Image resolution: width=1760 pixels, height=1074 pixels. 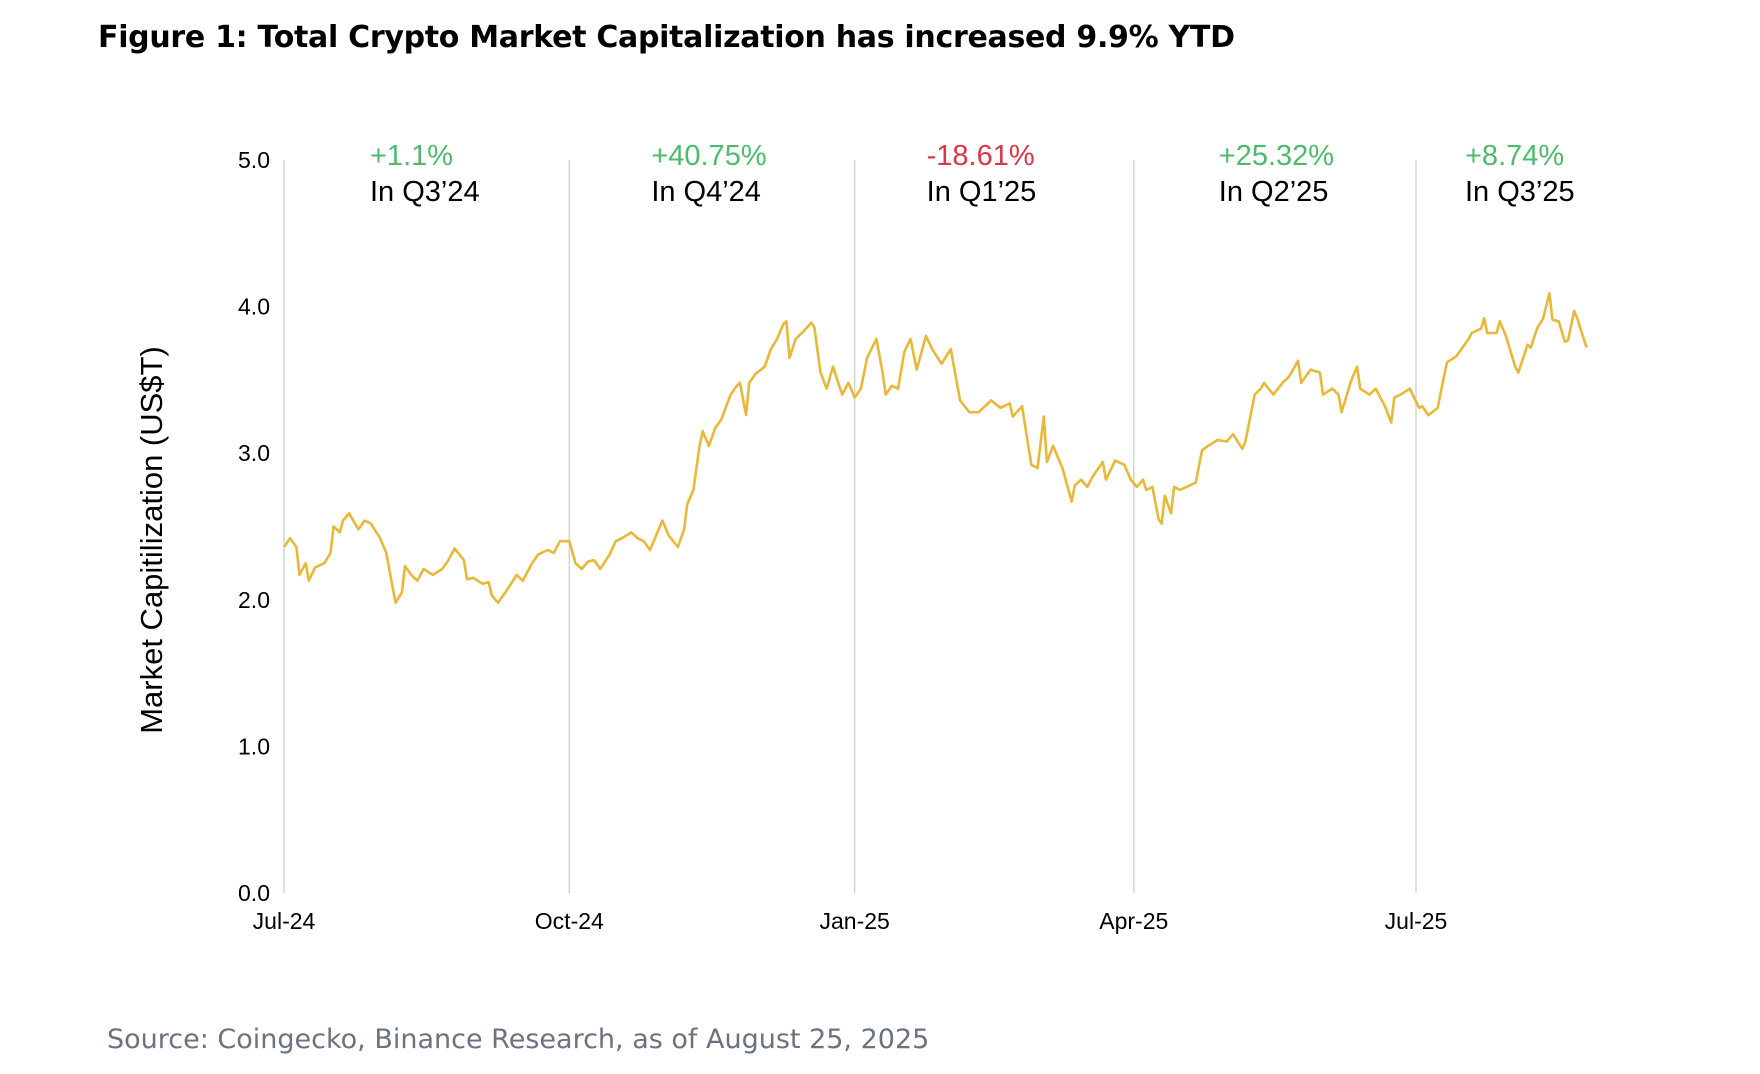 I want to click on x-tick-label: Oct-24, so click(x=569, y=921).